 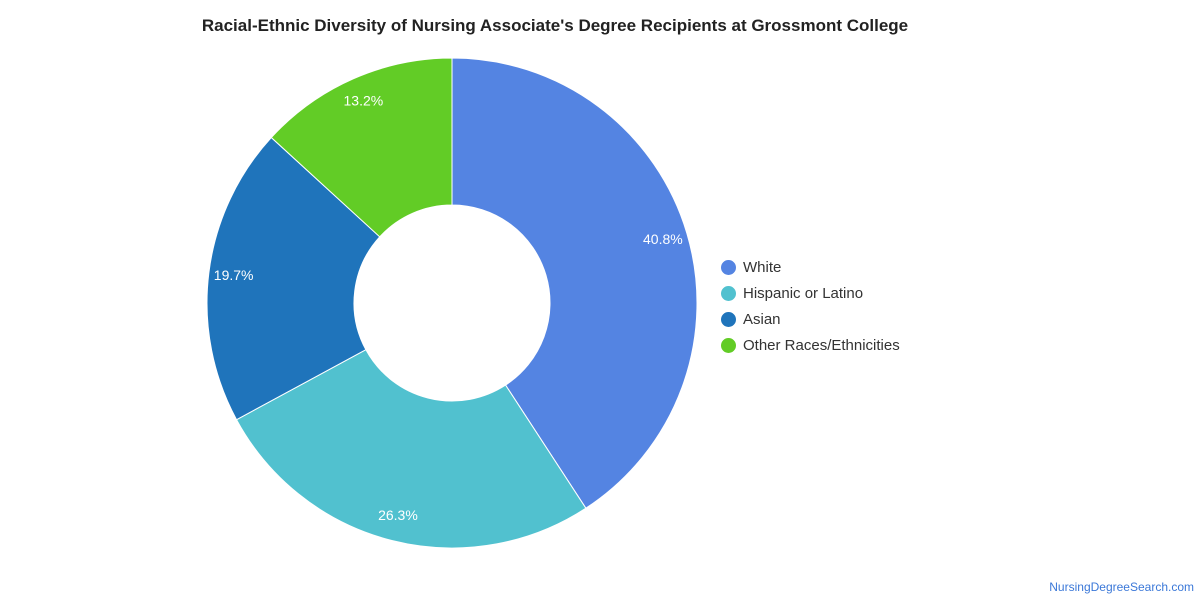 What do you see at coordinates (663, 239) in the screenshot?
I see `data-label-white: 40.8%` at bounding box center [663, 239].